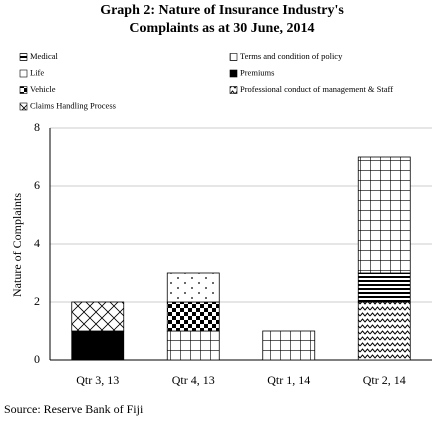 This screenshot has height=422, width=444. Describe the element at coordinates (74, 409) in the screenshot. I see `source-note: Source: Reserve Bank of Fiji` at that location.